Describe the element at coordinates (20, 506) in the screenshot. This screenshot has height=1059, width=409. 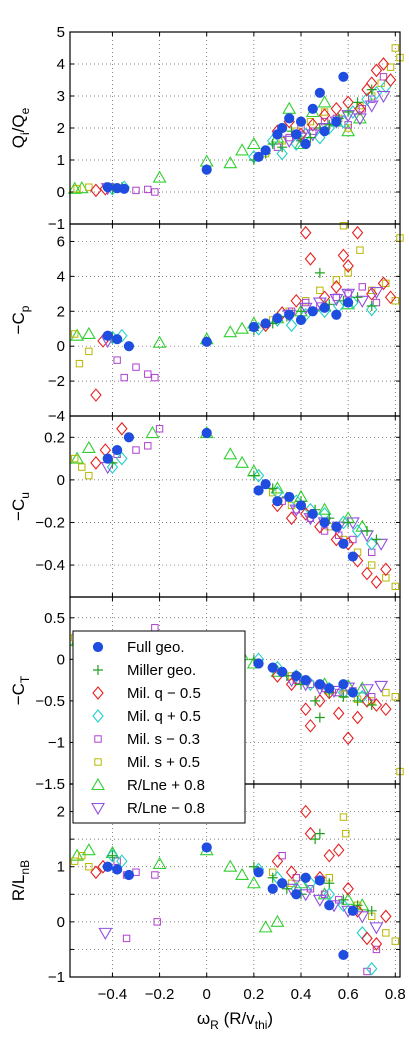
I see `y-axis-label: −Cu` at that location.